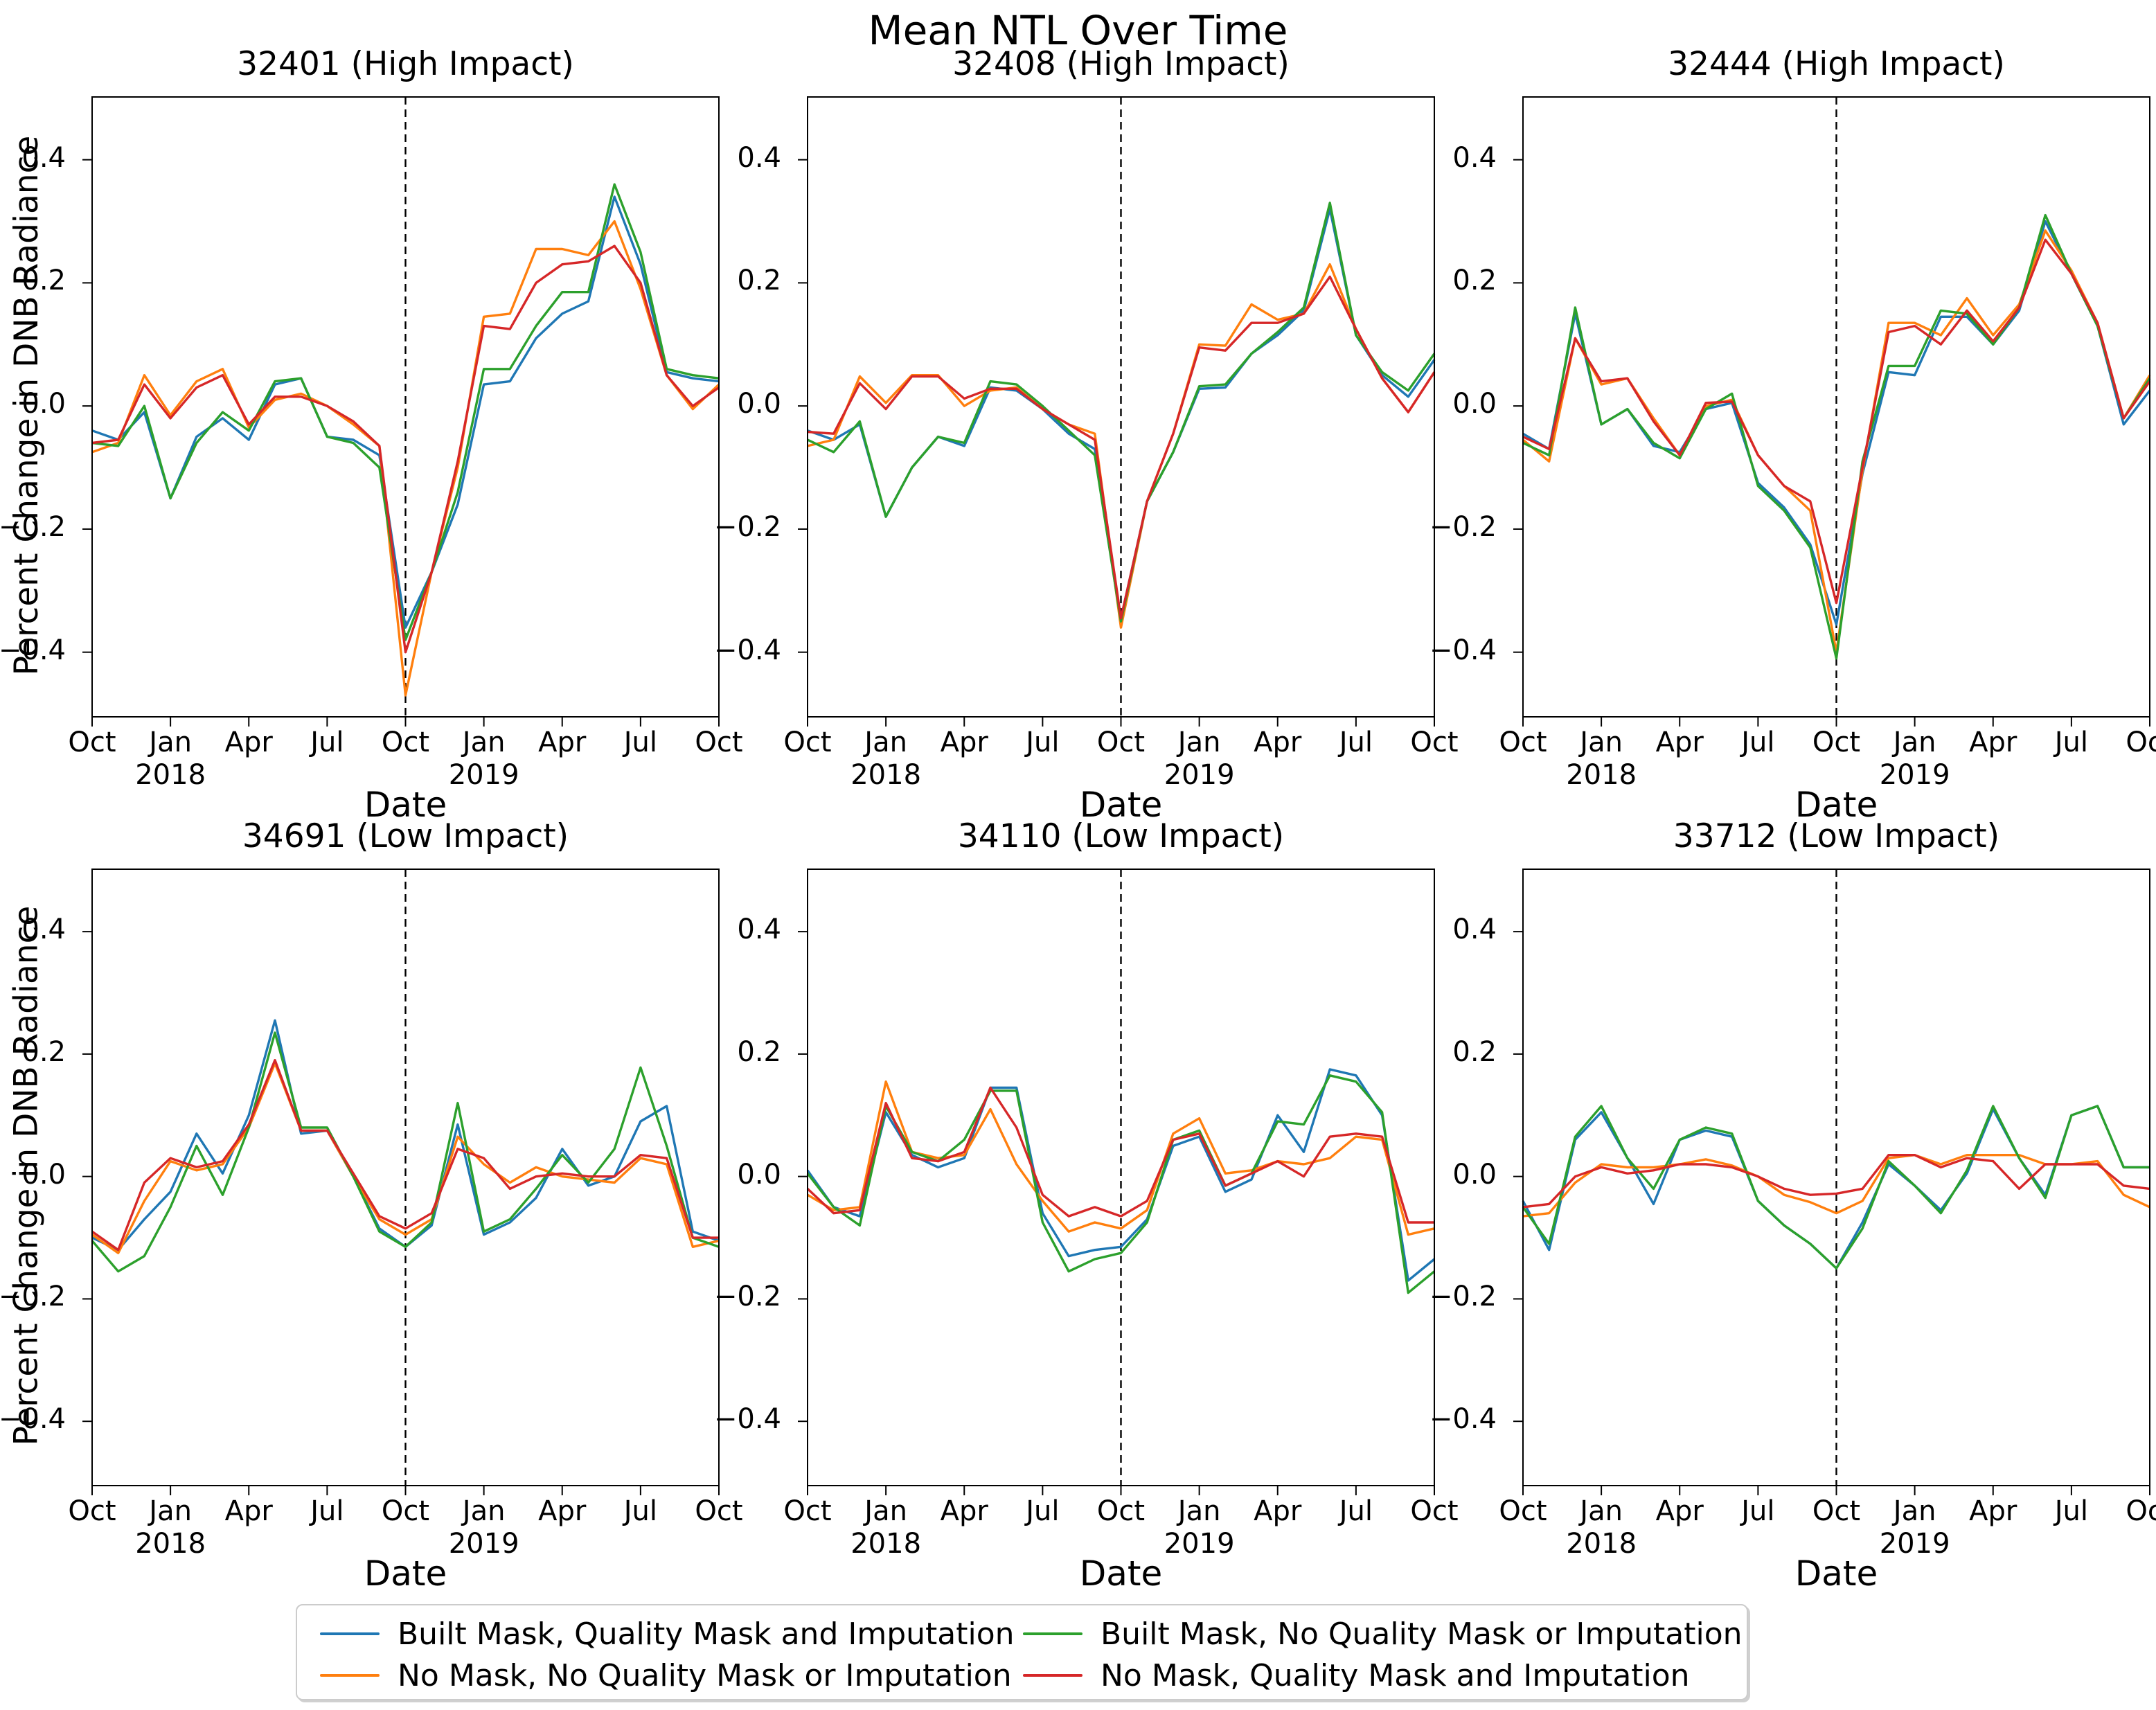 This screenshot has height=1710, width=2156. Describe the element at coordinates (406, 64) in the screenshot. I see `subplot-title: 32401 (High Impact)` at that location.